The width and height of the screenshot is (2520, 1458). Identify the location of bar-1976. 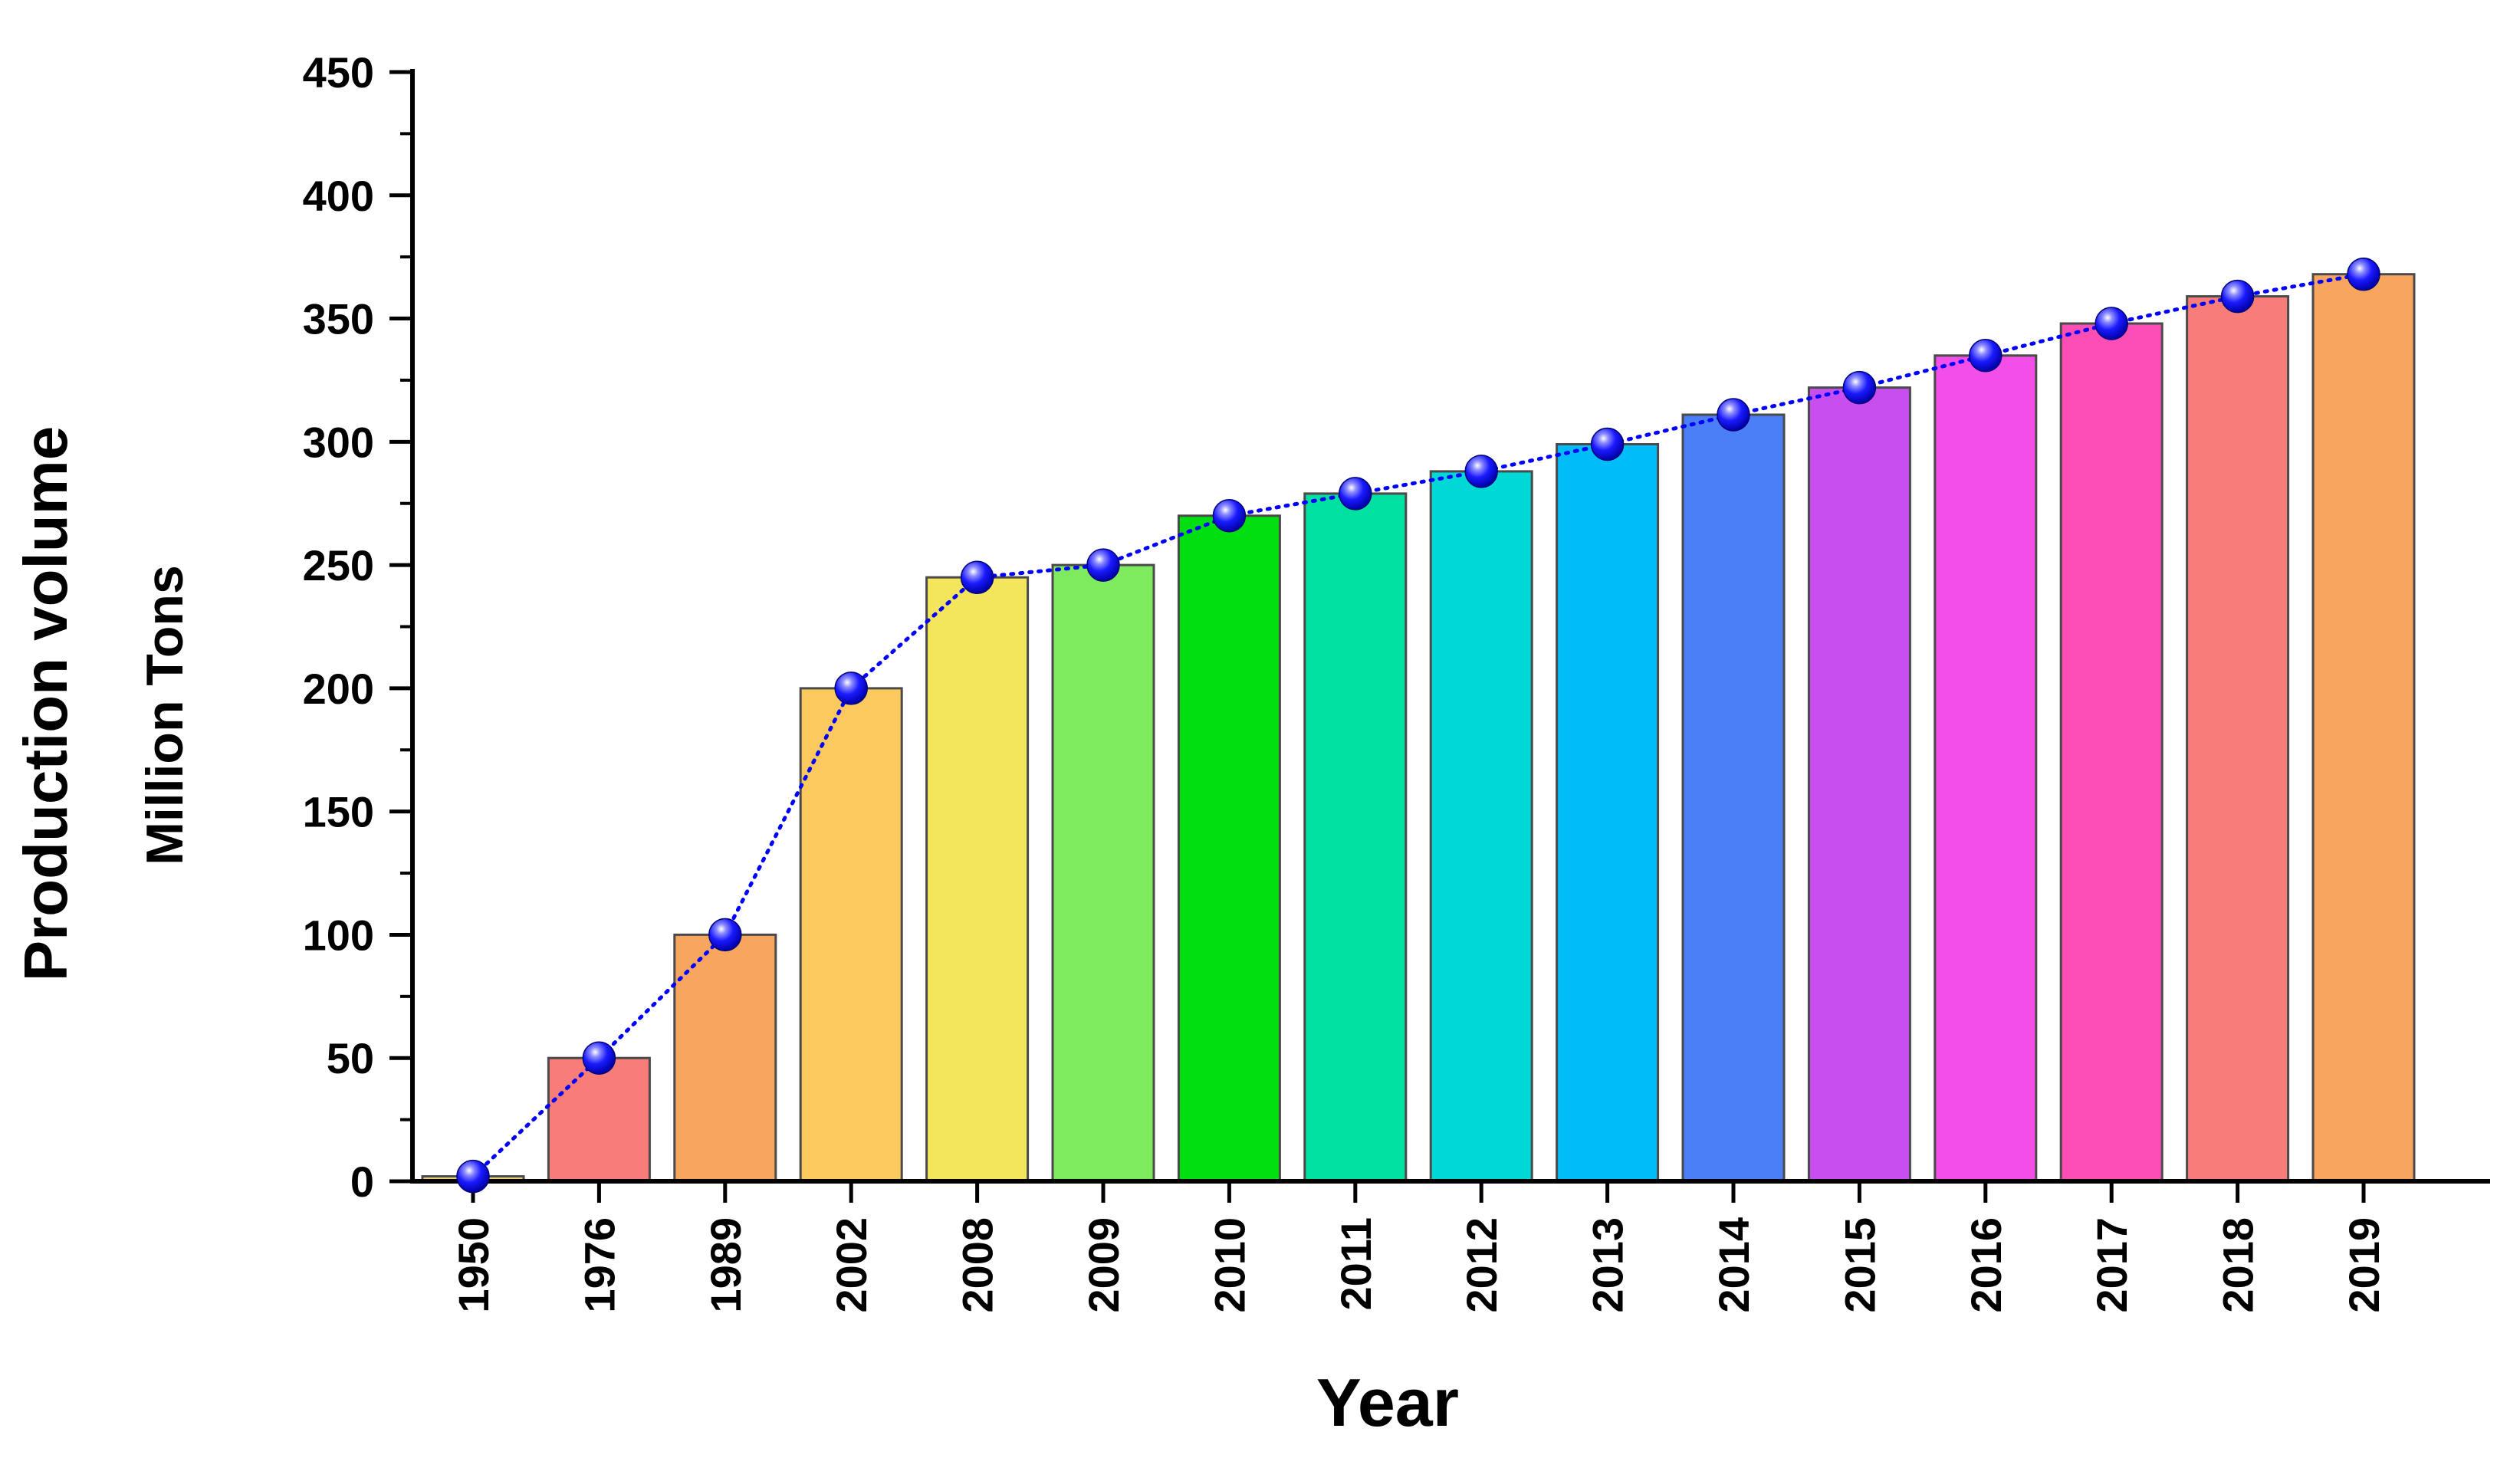
(599, 1119).